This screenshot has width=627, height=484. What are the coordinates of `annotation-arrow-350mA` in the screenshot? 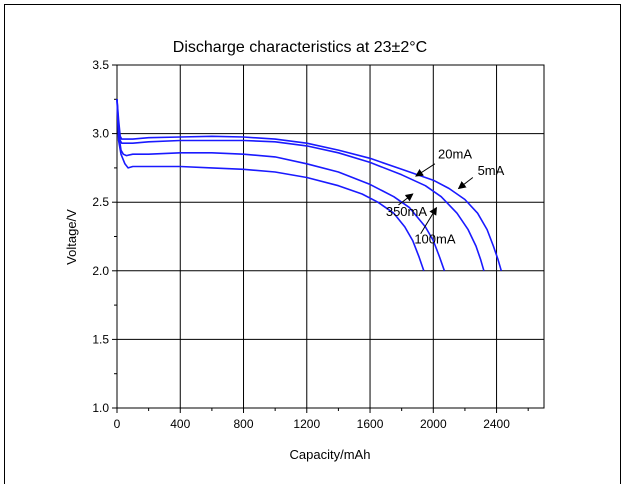 It's located at (406, 199).